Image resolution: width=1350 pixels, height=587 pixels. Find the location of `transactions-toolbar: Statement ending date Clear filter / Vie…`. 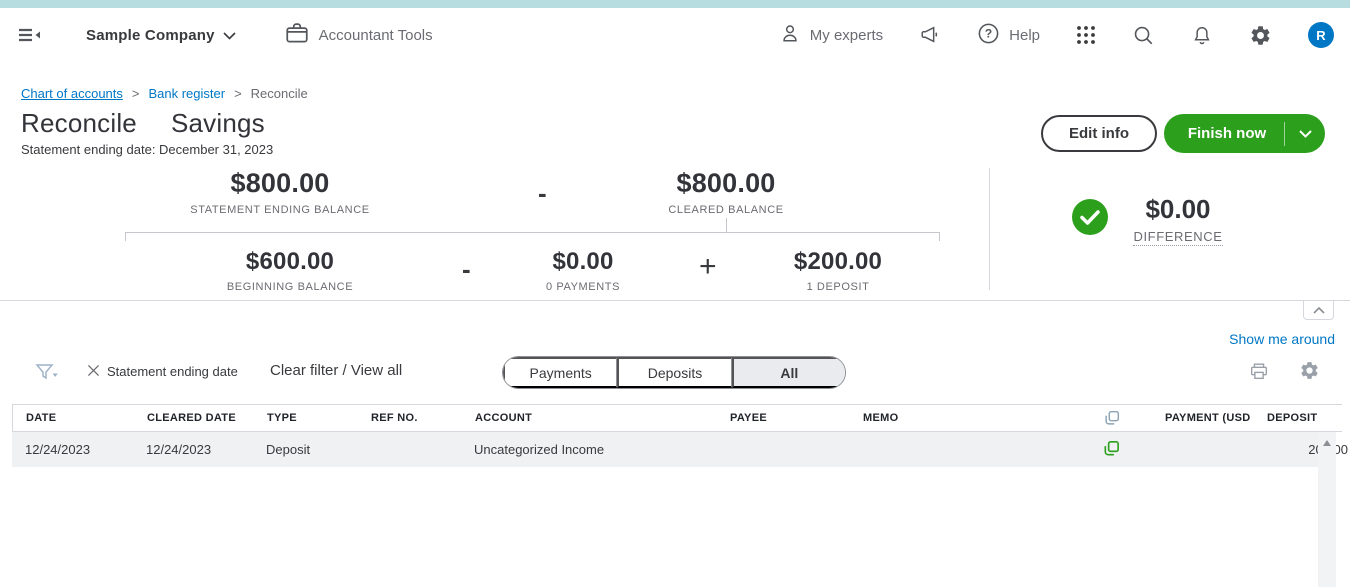

transactions-toolbar: Statement ending date Clear filter / Vie… is located at coordinates (675, 373).